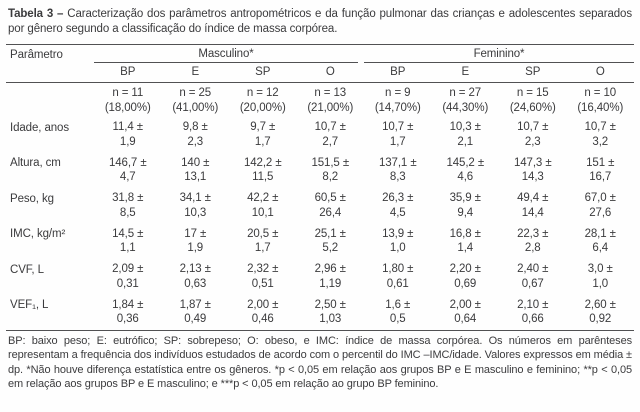  Describe the element at coordinates (263, 276) in the screenshot. I see `data-cell: 2,32 ± 0,51` at that location.